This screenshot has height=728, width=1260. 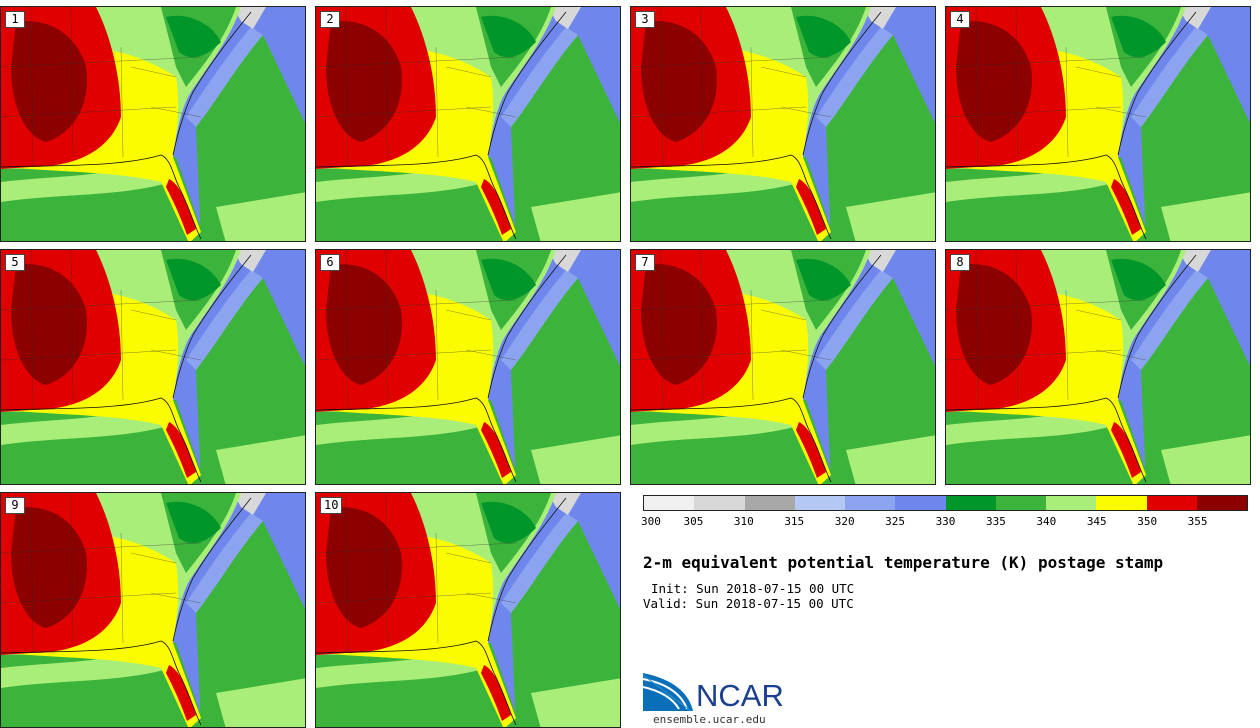 What do you see at coordinates (15, 505) in the screenshot?
I see `panel-number-label: 9` at bounding box center [15, 505].